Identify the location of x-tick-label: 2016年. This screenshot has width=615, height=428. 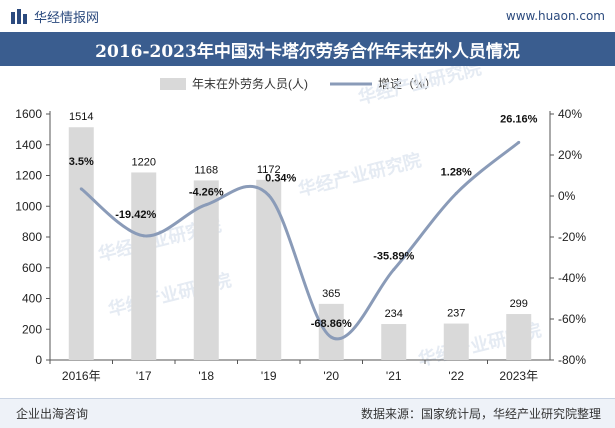
(81, 376).